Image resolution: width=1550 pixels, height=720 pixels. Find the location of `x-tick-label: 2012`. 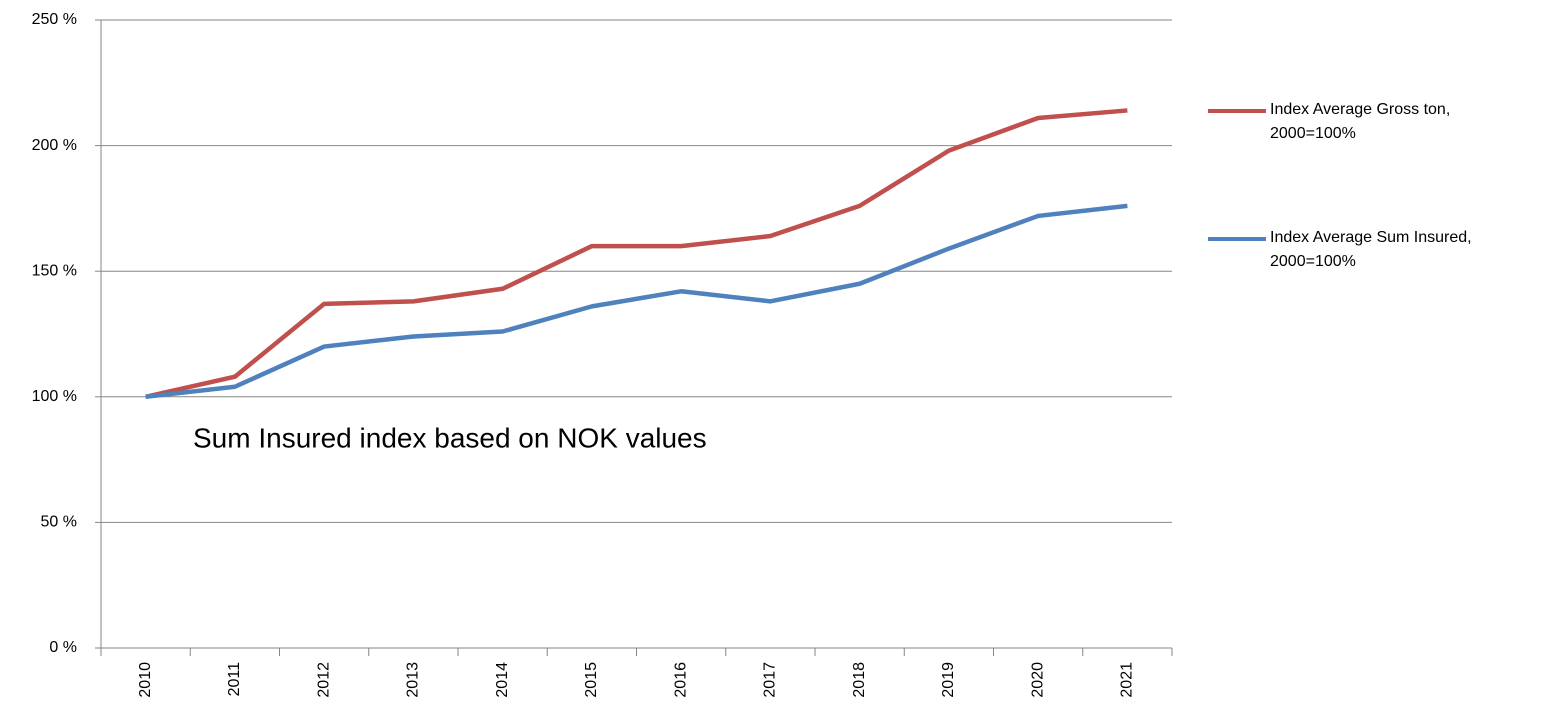

x-tick-label: 2012 is located at coordinates (323, 680).